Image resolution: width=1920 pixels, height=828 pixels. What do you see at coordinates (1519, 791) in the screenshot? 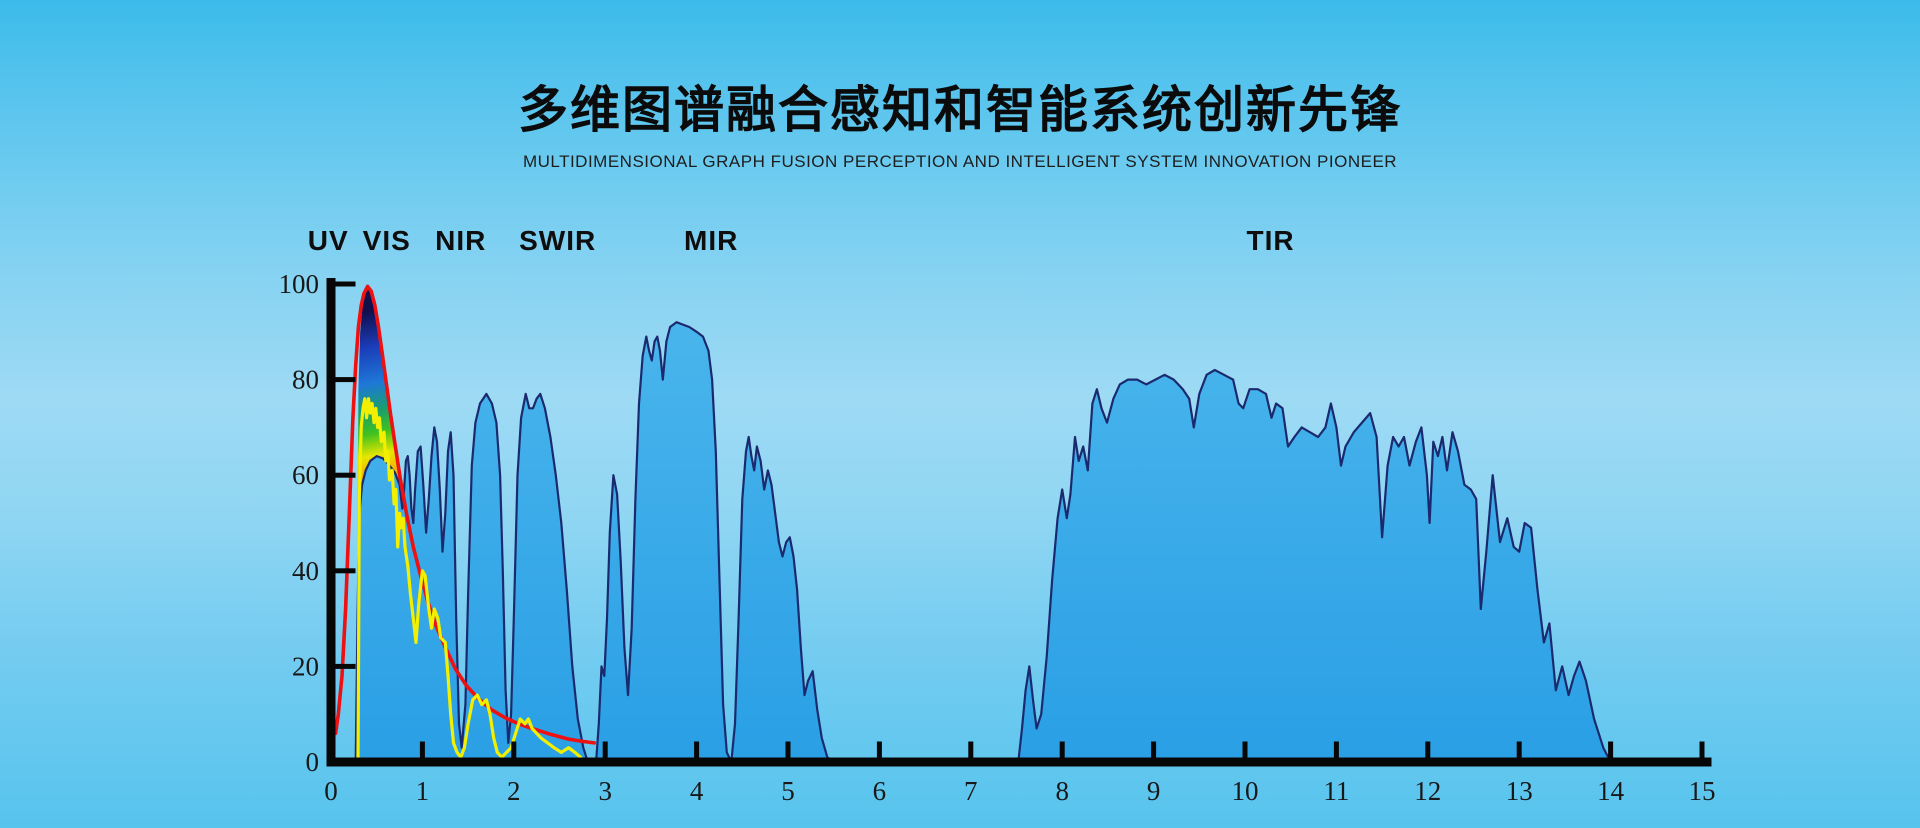
I see `x-tick-label: 13` at bounding box center [1519, 791].